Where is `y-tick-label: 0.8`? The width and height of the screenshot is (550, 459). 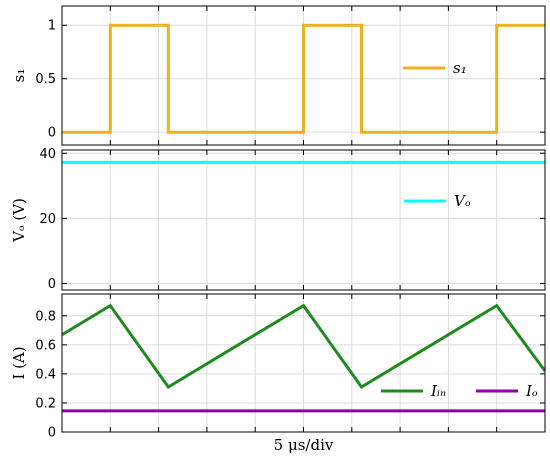 y-tick-label: 0.8 is located at coordinates (45, 316).